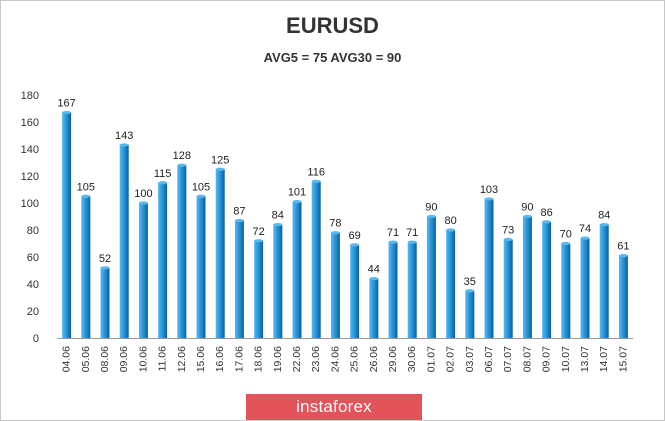 This screenshot has width=665, height=421. I want to click on chart-subtitle: AVG5 = 75 AVG30 = 90, so click(332, 57).